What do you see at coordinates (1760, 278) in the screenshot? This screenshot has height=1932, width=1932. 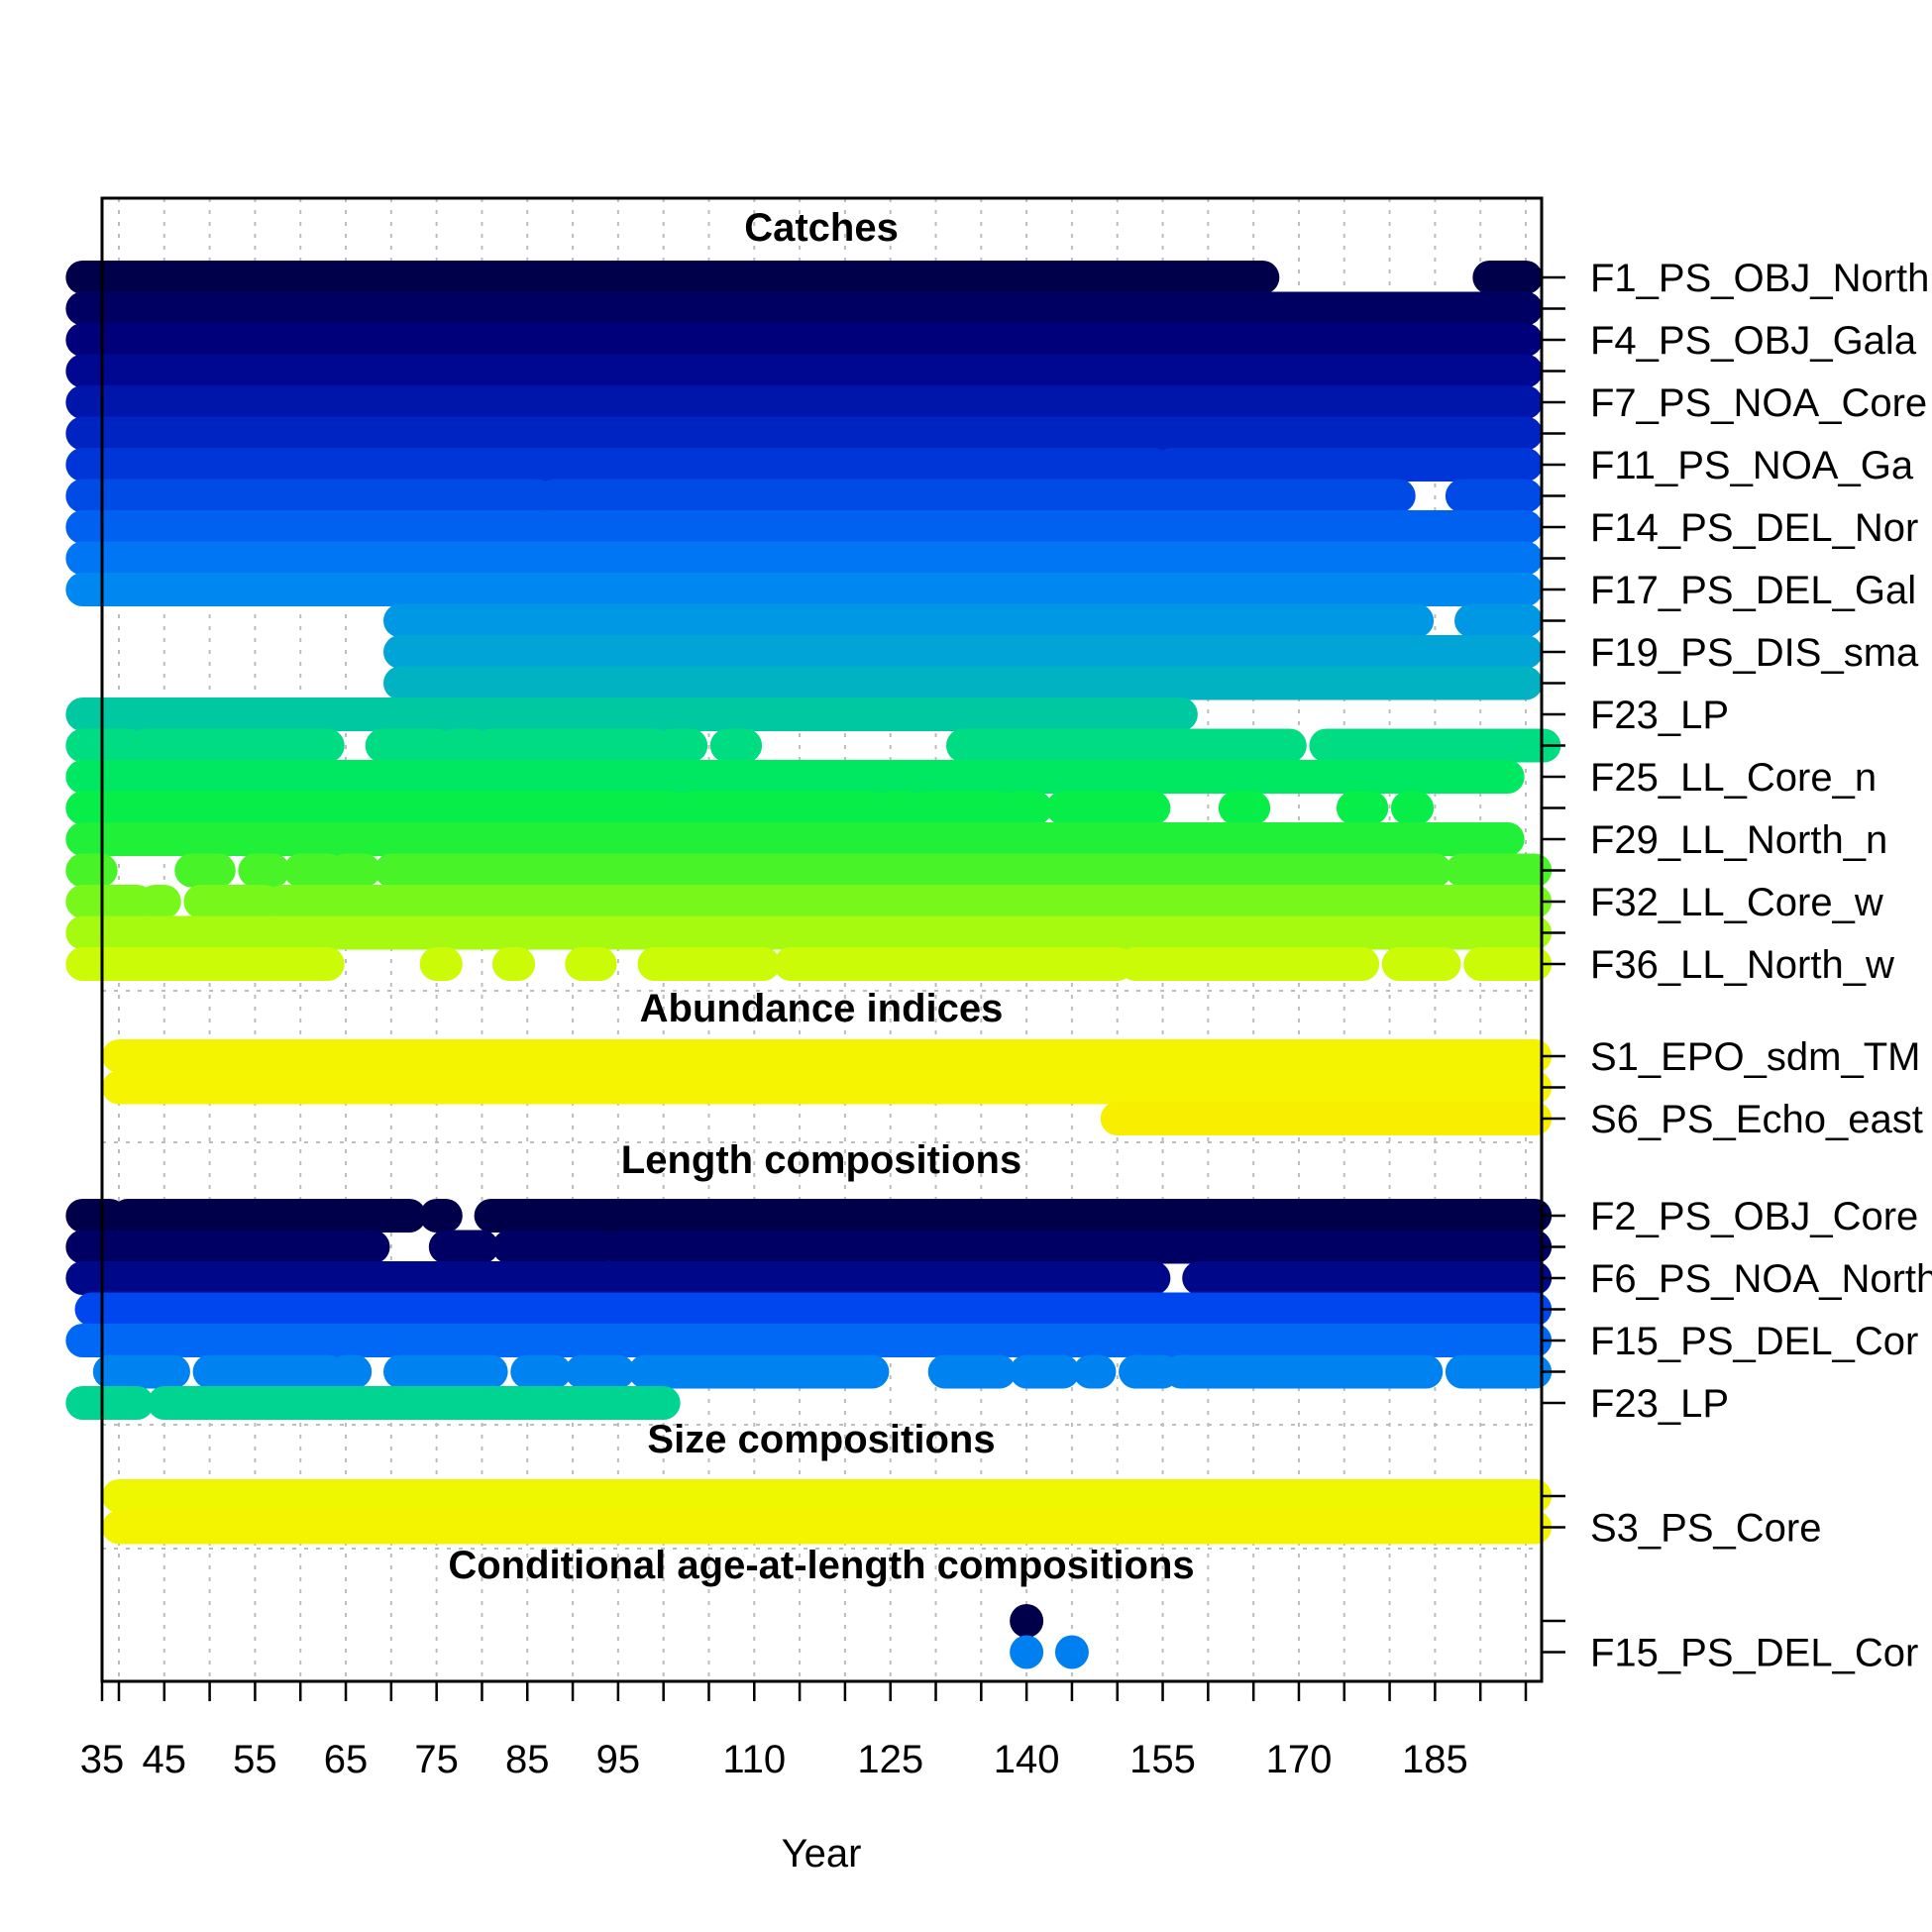 I see `fleet-label: F1_PS_OBJ_North` at bounding box center [1760, 278].